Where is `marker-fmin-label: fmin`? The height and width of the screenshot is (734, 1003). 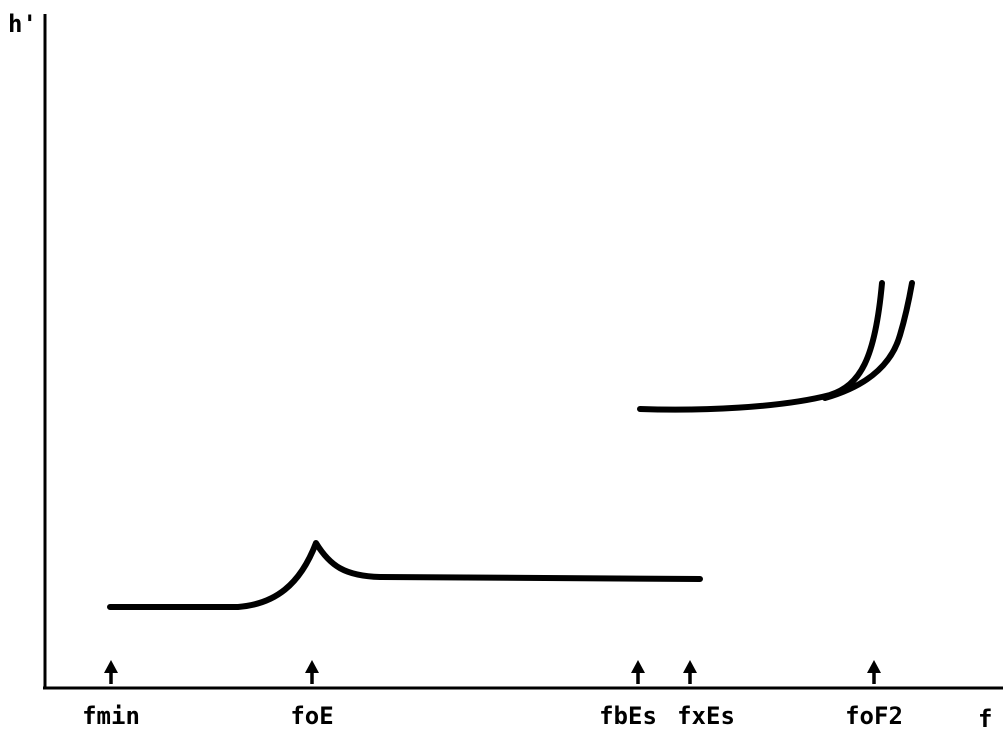 marker-fmin-label: fmin is located at coordinates (111, 716).